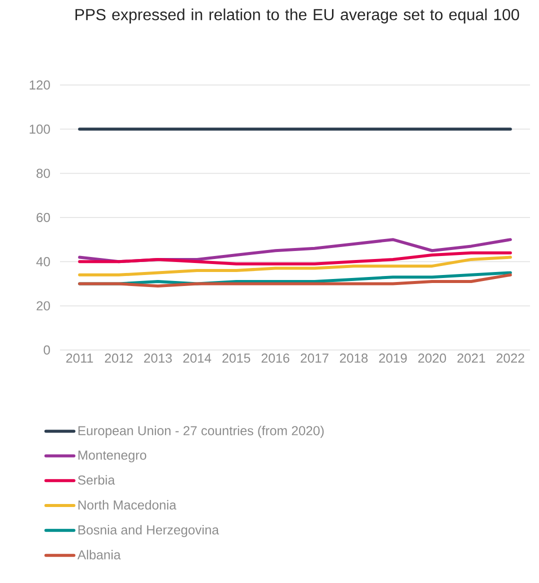 The height and width of the screenshot is (583, 539). What do you see at coordinates (40, 129) in the screenshot?
I see `y-tick-label: 100` at bounding box center [40, 129].